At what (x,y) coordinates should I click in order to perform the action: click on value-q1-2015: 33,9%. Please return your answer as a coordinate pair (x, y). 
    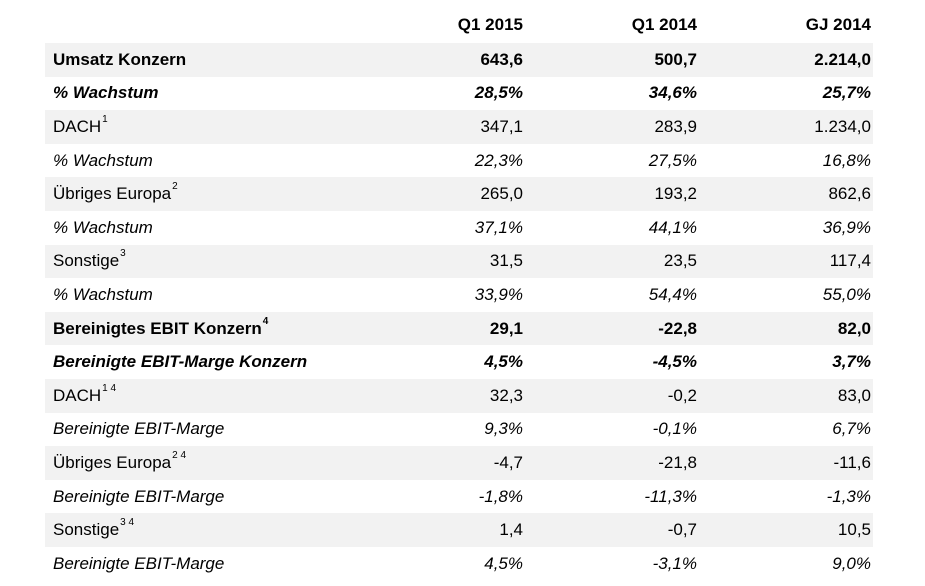
    Looking at the image, I should click on (498, 294).